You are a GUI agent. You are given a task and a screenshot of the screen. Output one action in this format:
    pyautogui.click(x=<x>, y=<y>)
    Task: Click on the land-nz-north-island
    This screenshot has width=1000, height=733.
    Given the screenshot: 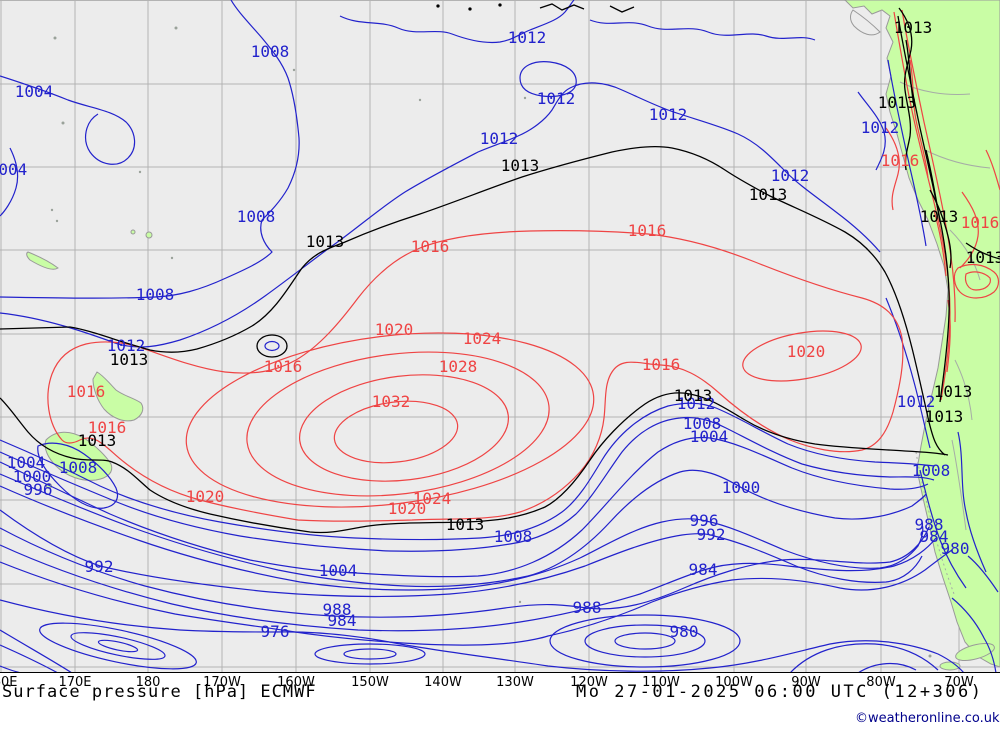 What is the action you would take?
    pyautogui.click(x=118, y=396)
    